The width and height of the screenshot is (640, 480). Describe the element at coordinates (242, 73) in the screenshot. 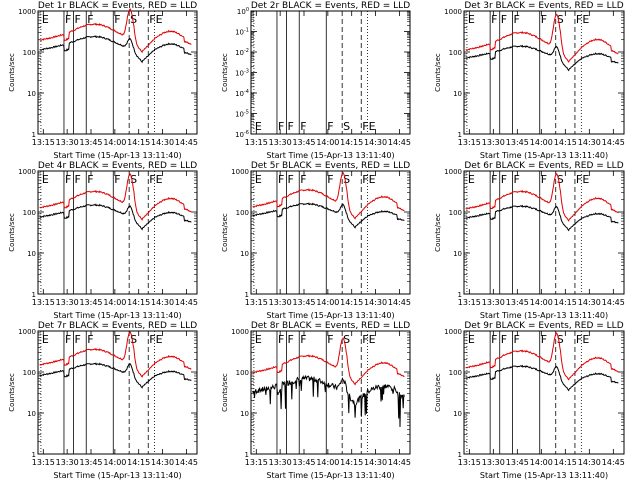

I see `y-tick-label: 10⁻³` at that location.